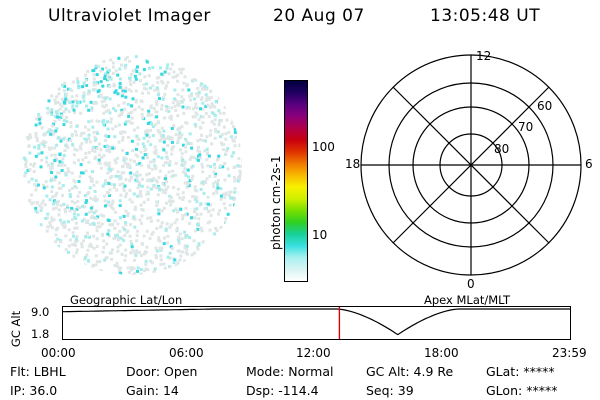  I want to click on status-seq: Seq: 39, so click(390, 390).